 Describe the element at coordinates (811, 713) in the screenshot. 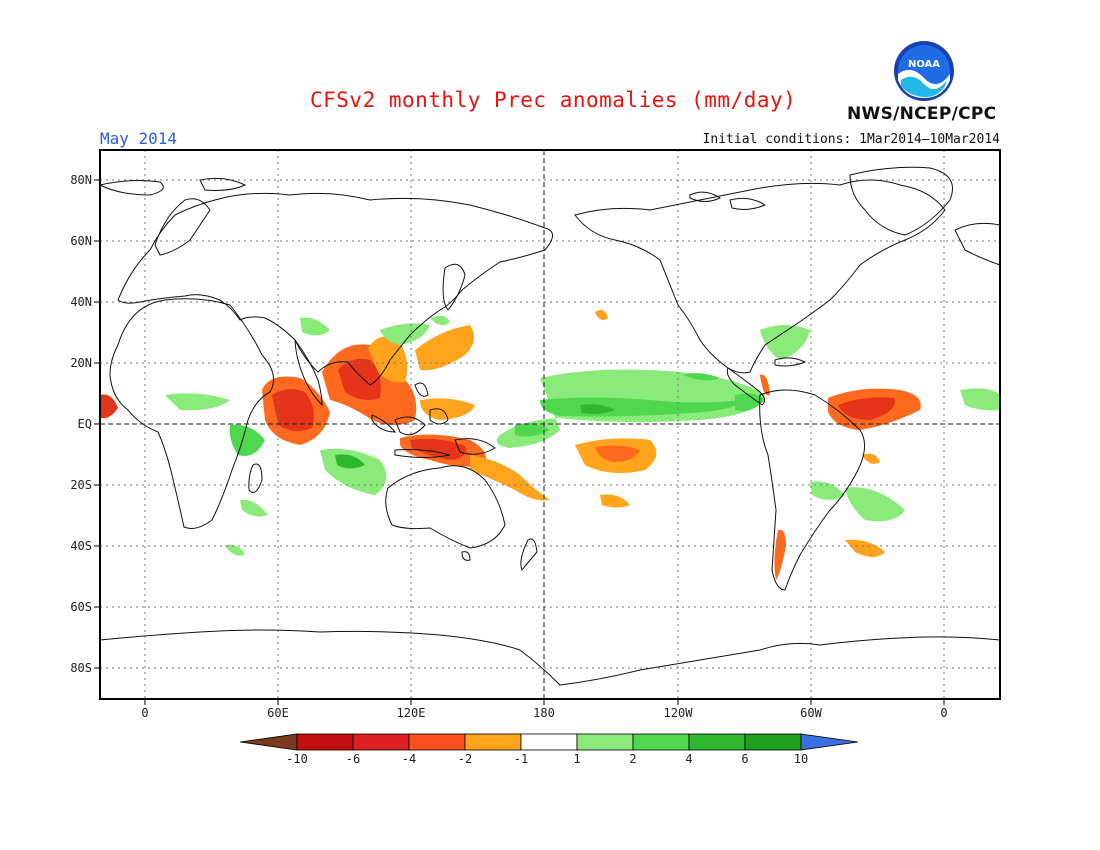

I see `lon-label: 60W` at that location.